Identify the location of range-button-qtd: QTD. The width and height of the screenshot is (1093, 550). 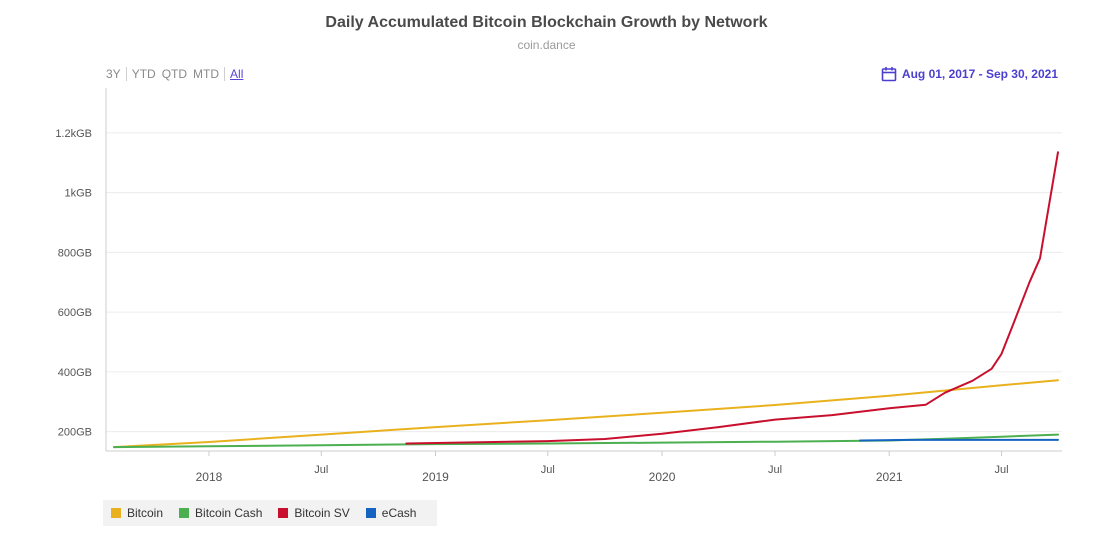
(174, 74).